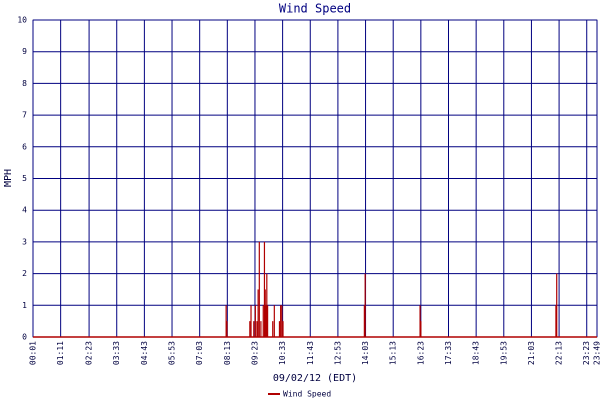 This screenshot has width=600, height=400. I want to click on y-tick-label: 0, so click(24, 337).